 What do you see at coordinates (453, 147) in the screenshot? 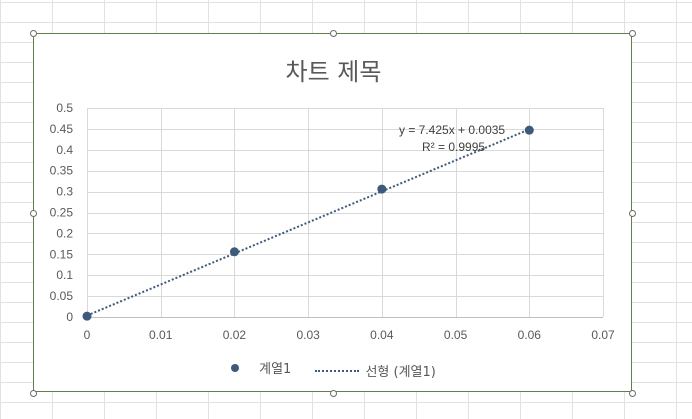
I see `trendline-r2-label: R² = 0.9995` at bounding box center [453, 147].